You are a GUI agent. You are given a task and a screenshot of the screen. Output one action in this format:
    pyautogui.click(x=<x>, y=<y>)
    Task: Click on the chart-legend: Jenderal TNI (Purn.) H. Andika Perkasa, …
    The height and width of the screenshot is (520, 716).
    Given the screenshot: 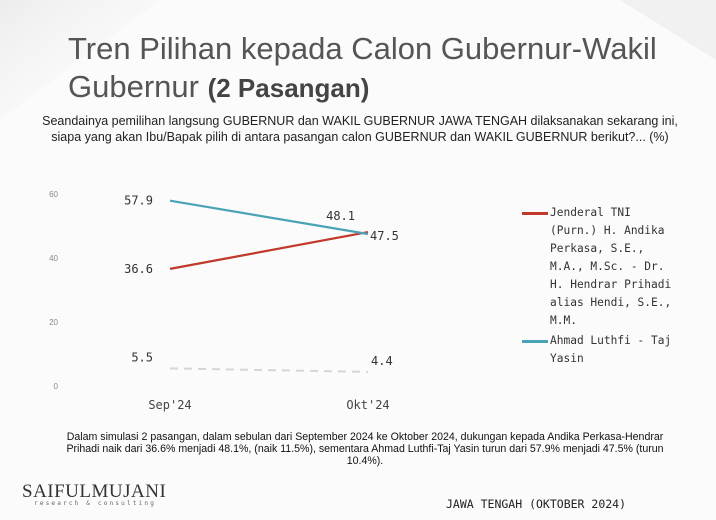 What is the action you would take?
    pyautogui.click(x=602, y=287)
    